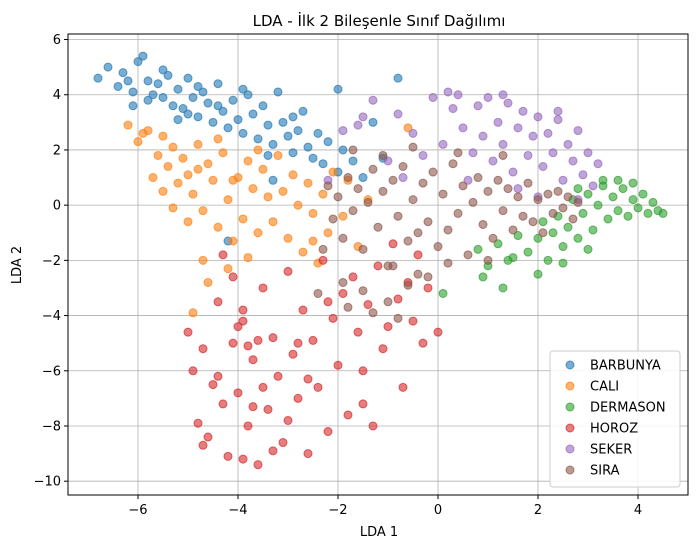 The height and width of the screenshot is (549, 698). What do you see at coordinates (17, 265) in the screenshot?
I see `y-axis-label: LDA 2` at bounding box center [17, 265].